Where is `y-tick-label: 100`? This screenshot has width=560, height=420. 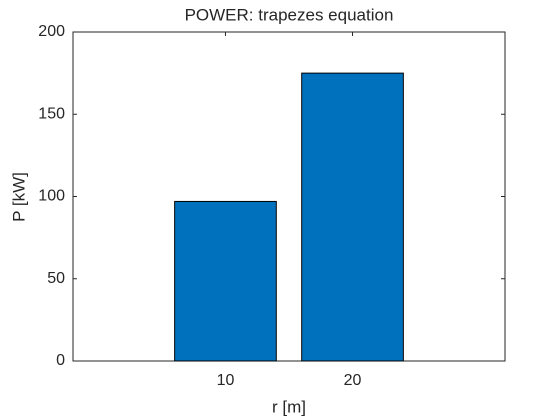 y-tick-label: 100 is located at coordinates (51, 196).